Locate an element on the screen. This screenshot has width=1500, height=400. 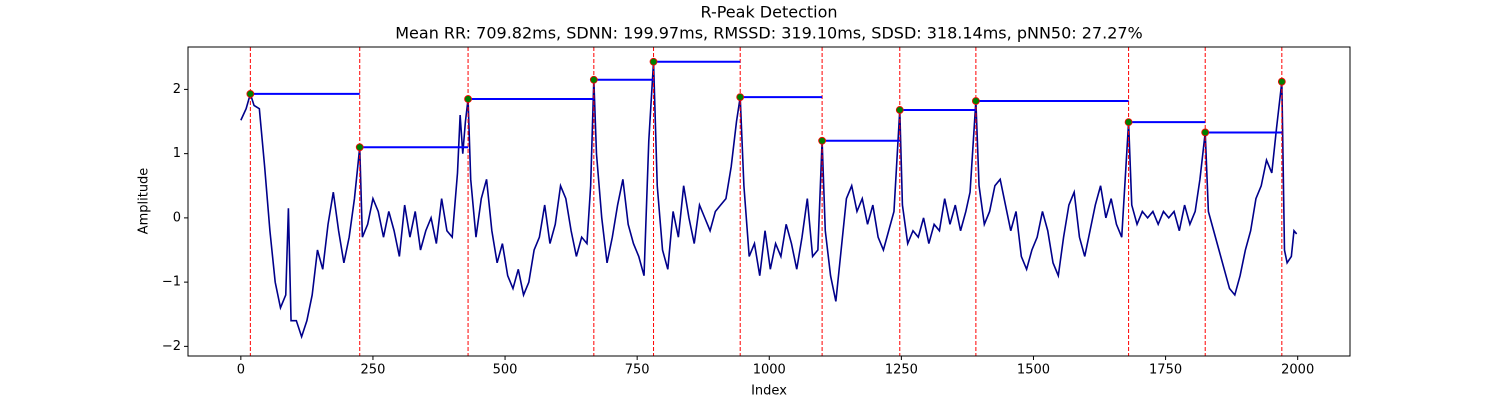
y-tick-label: 2 is located at coordinates (177, 89).